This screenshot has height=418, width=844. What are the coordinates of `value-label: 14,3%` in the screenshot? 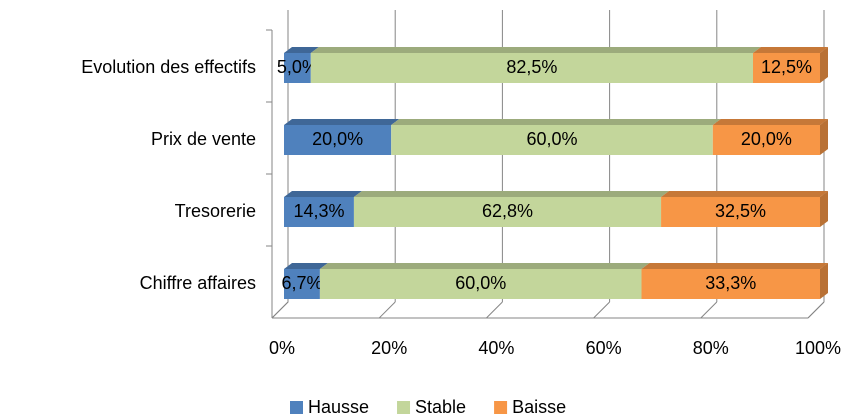 It's located at (318, 211).